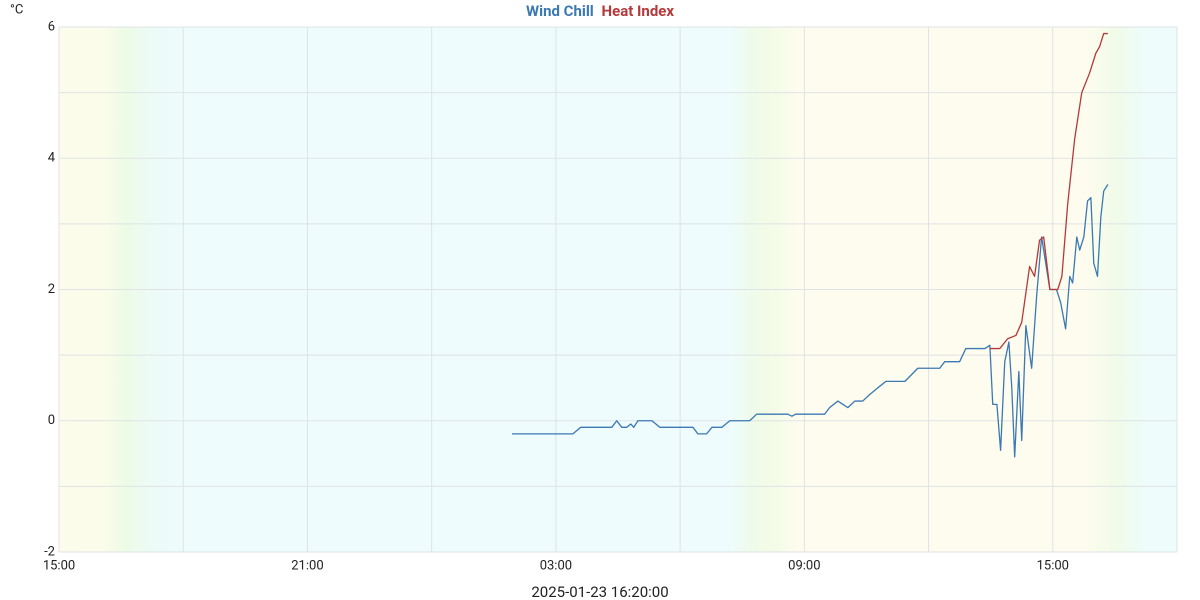 Image resolution: width=1200 pixels, height=600 pixels. What do you see at coordinates (51, 420) in the screenshot?
I see `y-tick-label: 0` at bounding box center [51, 420].